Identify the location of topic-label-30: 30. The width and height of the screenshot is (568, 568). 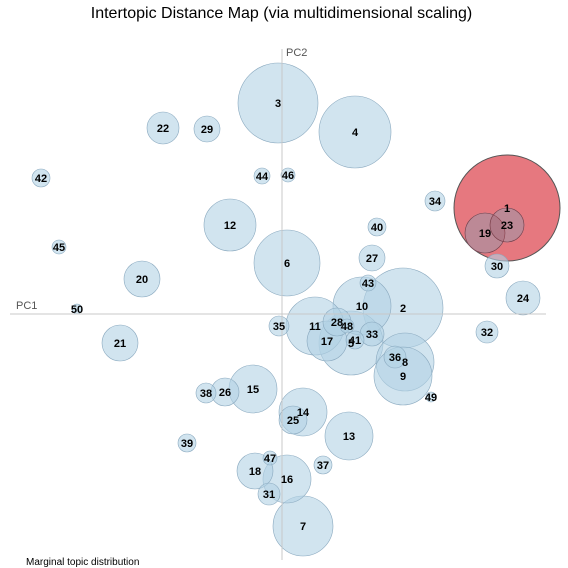
(497, 267).